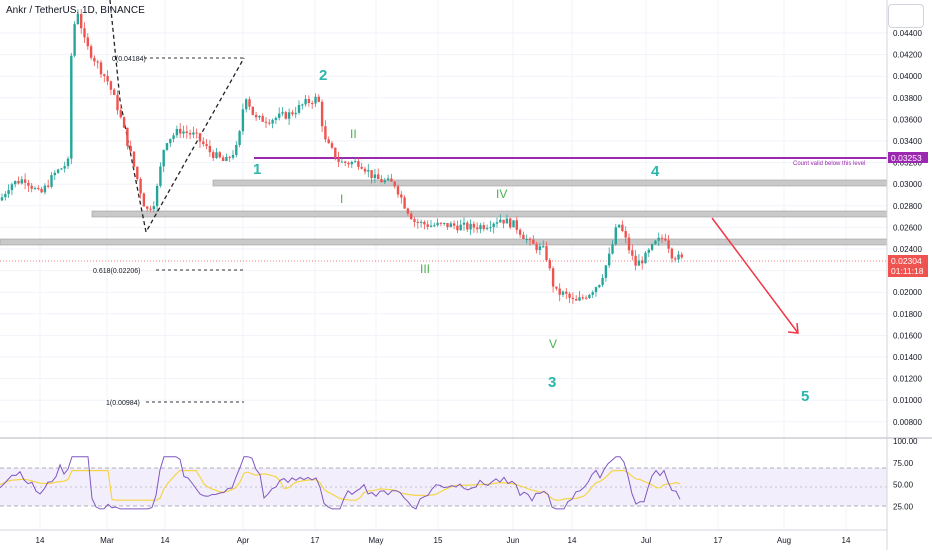 Image resolution: width=932 pixels, height=555 pixels. What do you see at coordinates (552, 382) in the screenshot?
I see `wave-label-3: 3` at bounding box center [552, 382].